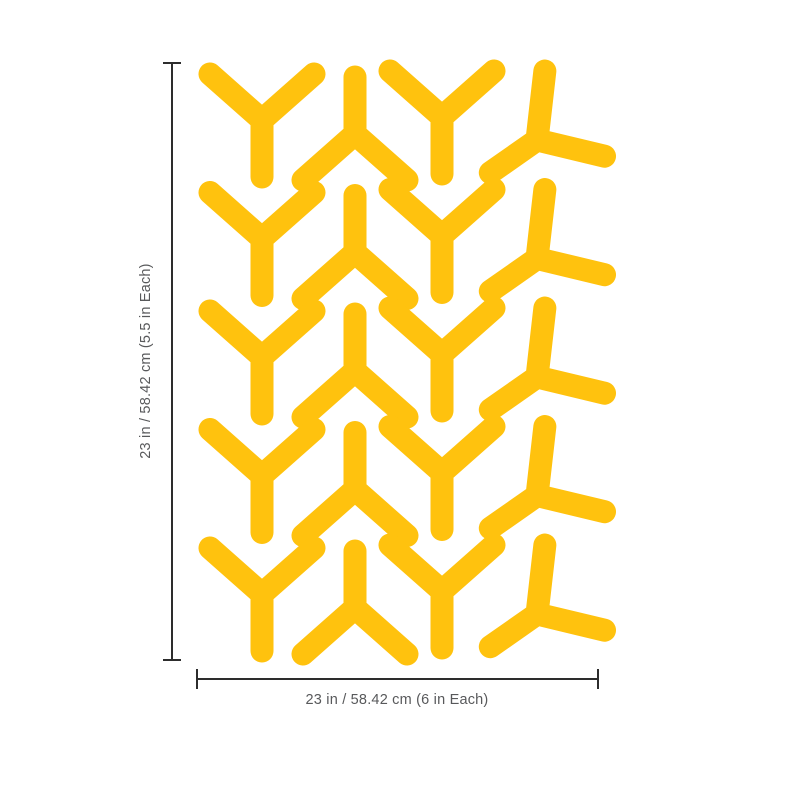 The width and height of the screenshot is (800, 800). Describe the element at coordinates (172, 361) in the screenshot. I see `height-dimension-line` at that location.